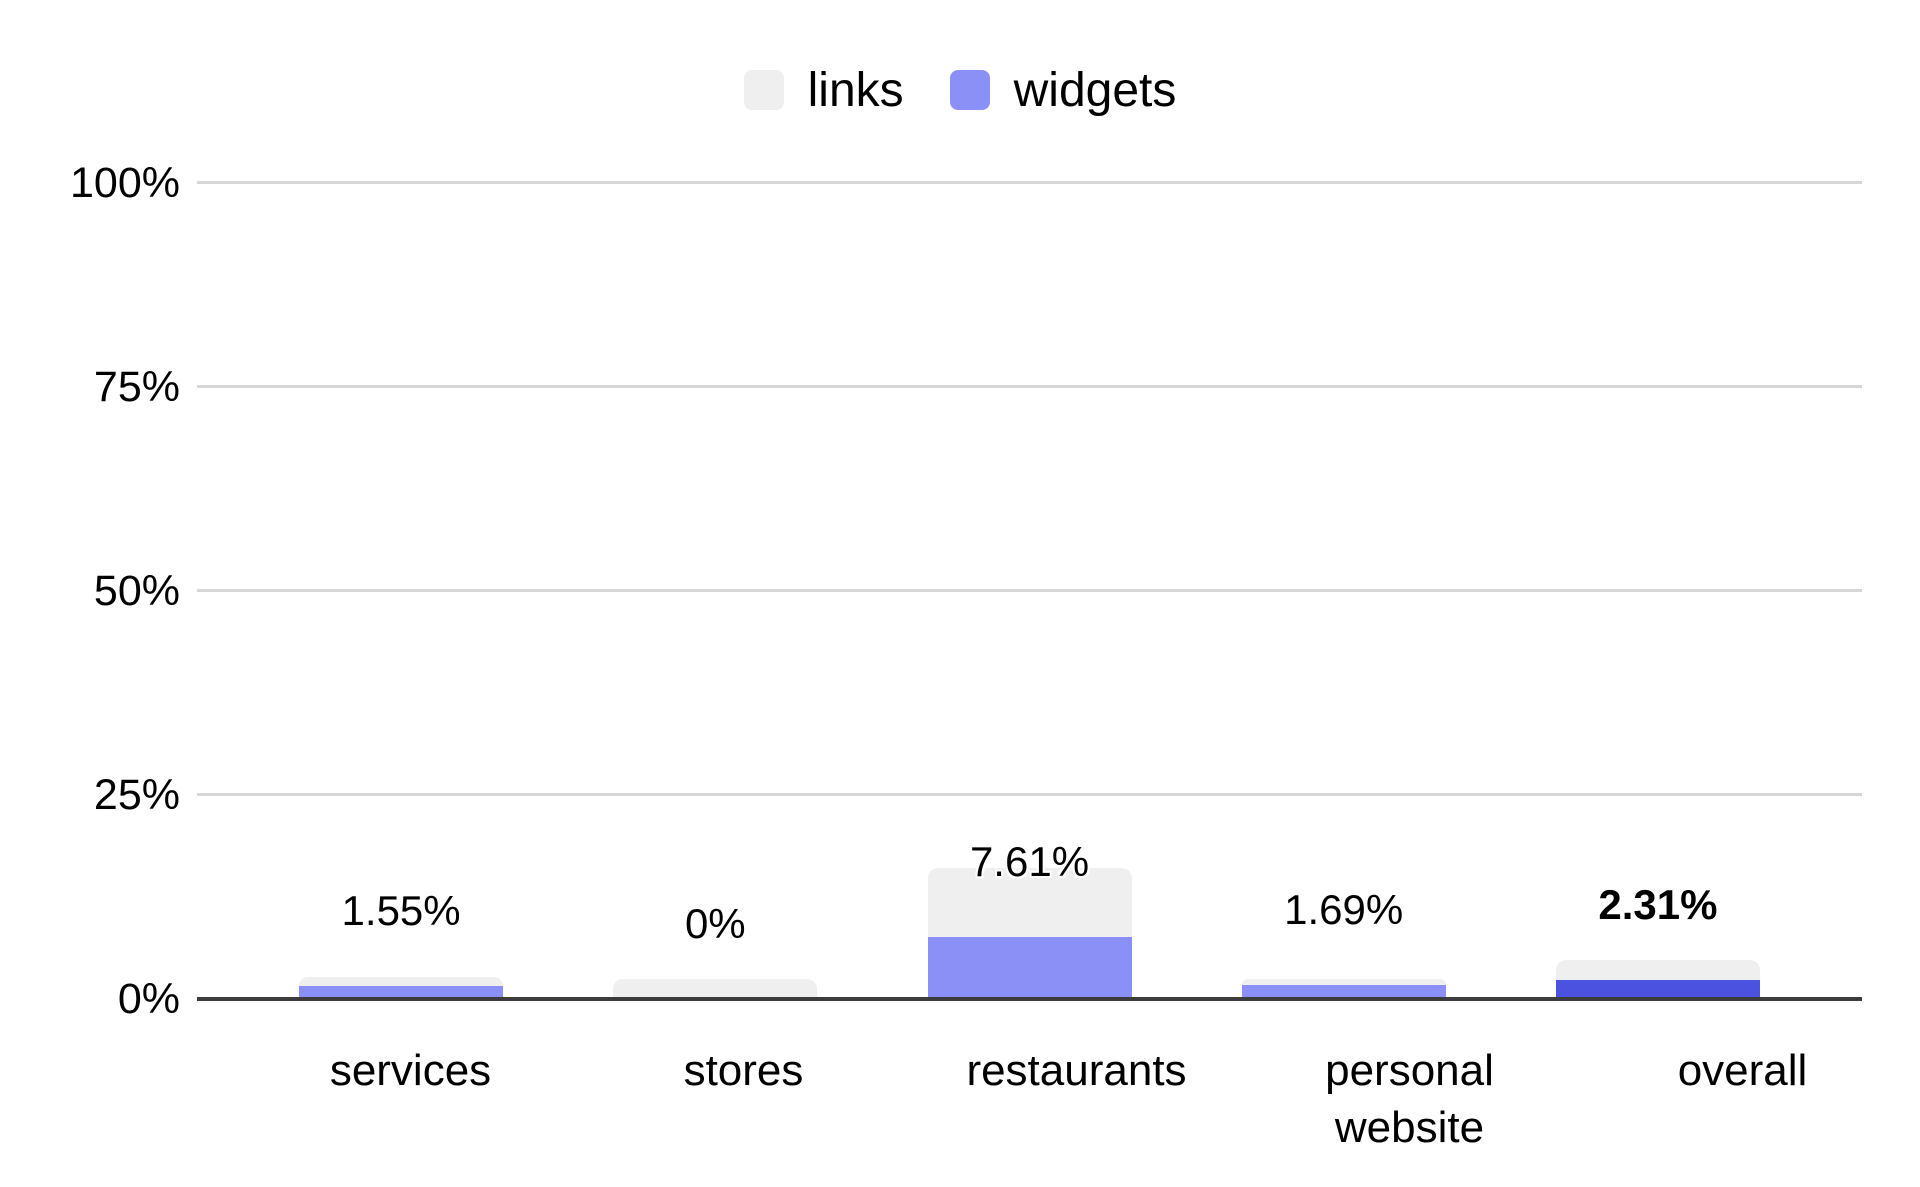 The image size is (1920, 1187). Describe the element at coordinates (1029, 999) in the screenshot. I see `x-axis-line` at that location.